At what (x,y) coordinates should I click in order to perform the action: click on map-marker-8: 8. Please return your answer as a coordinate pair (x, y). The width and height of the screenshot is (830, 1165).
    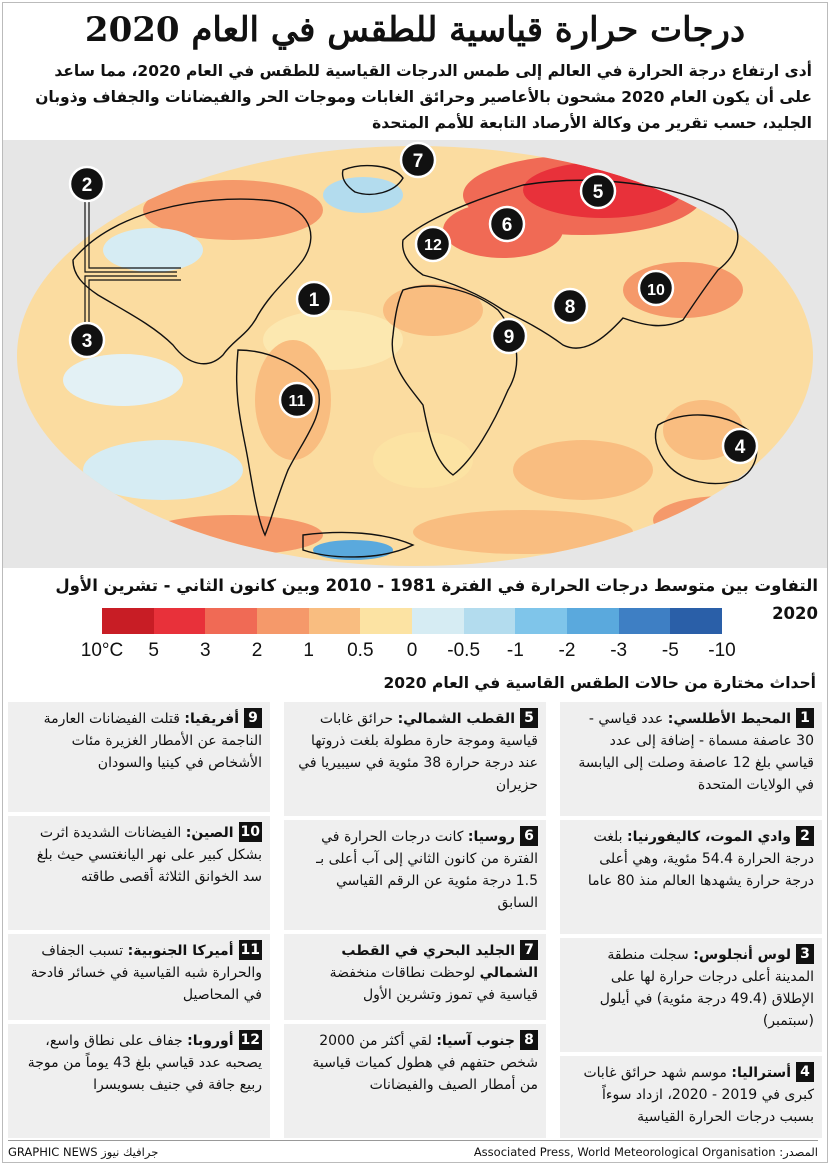
    Looking at the image, I should click on (570, 306).